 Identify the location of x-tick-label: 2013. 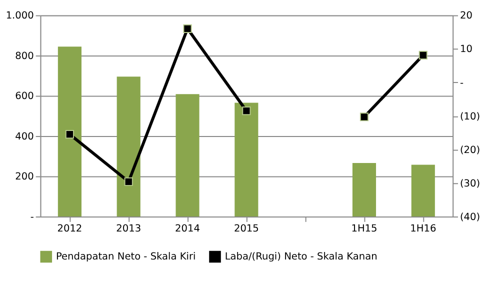
(129, 229).